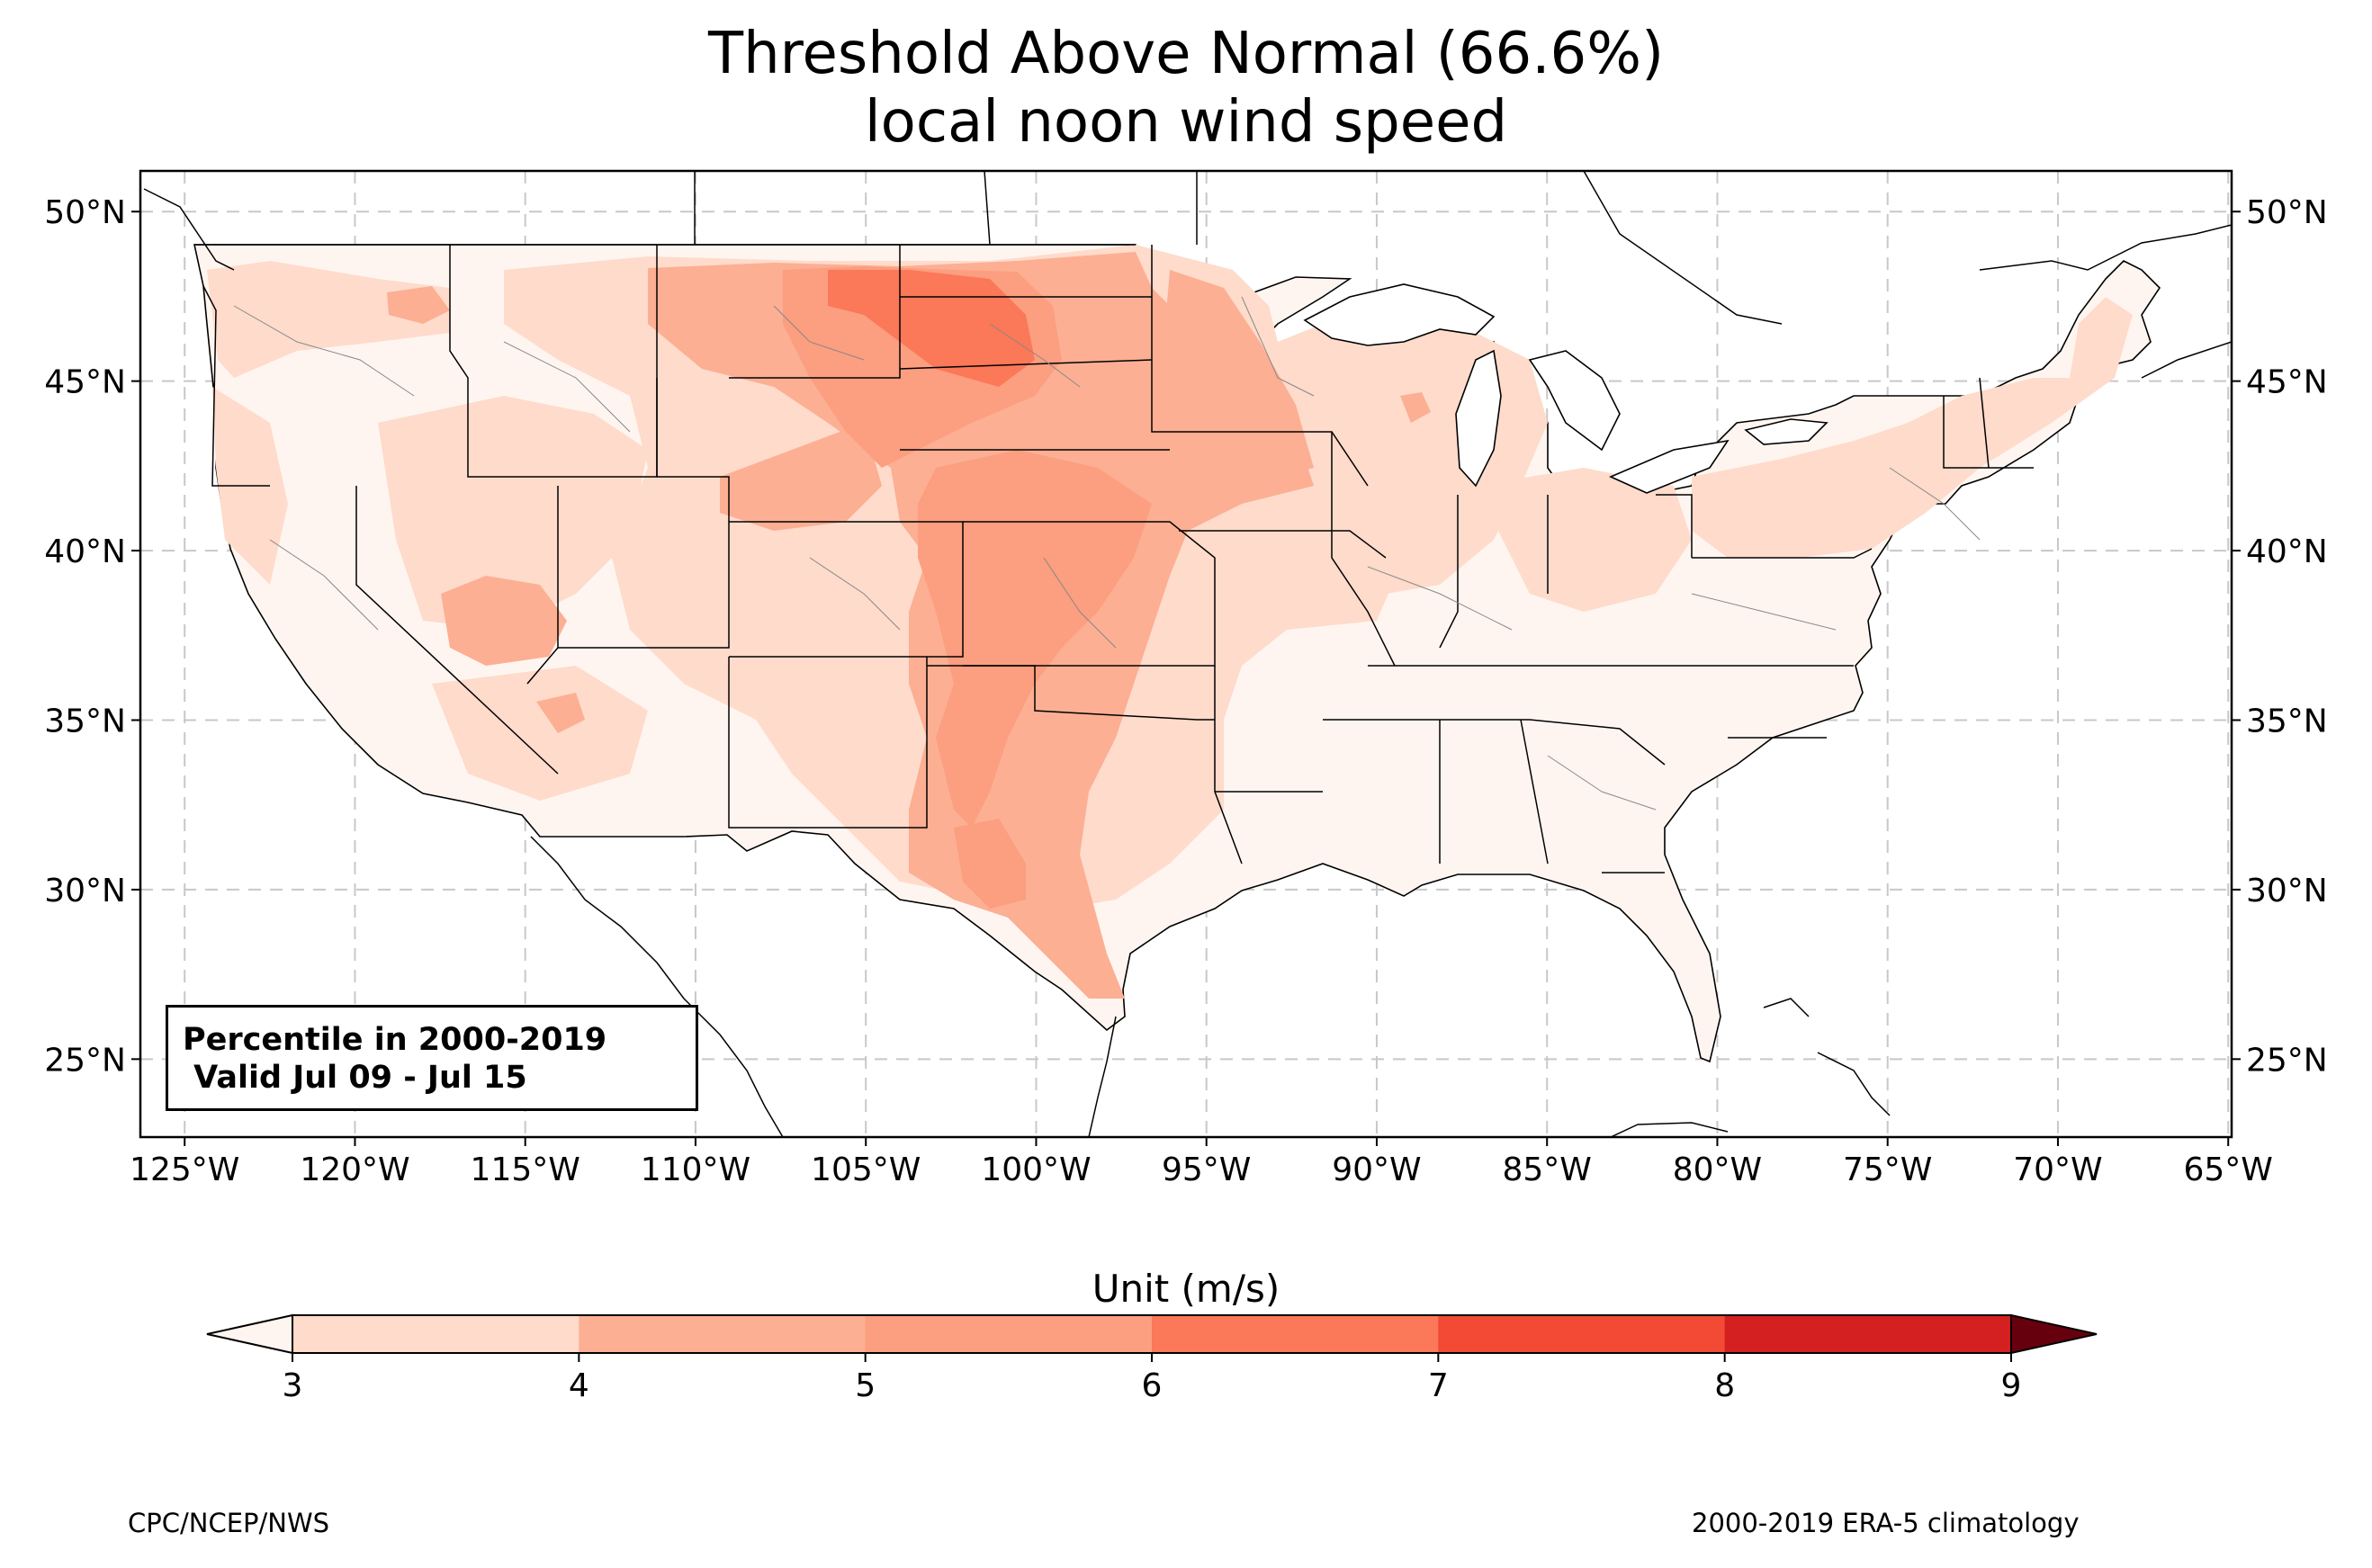  What do you see at coordinates (2287, 212) in the screenshot?
I see `lat-tick-label-right: 50°N` at bounding box center [2287, 212].